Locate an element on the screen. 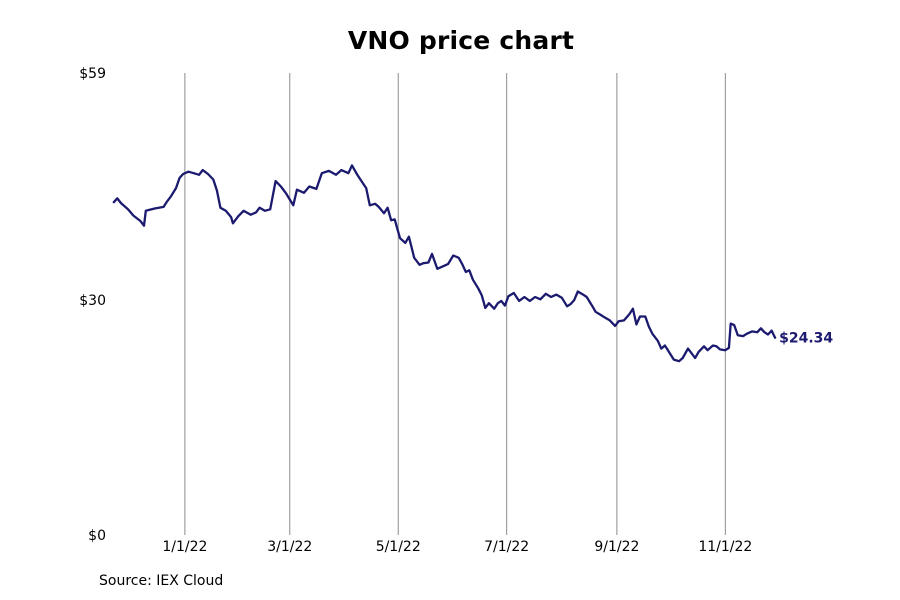  x-axis-tick-labels: 1/1/22 3/1/22 5/1/22 7/1/22 9/1/22 11/1/22 is located at coordinates (457, 547).